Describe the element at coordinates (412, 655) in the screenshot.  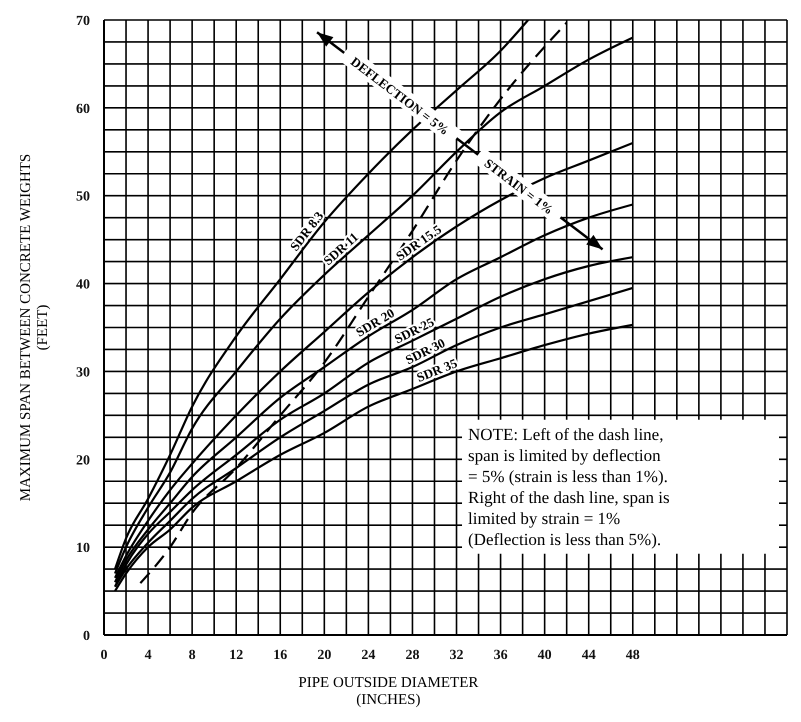
I see `x-tick-label: 28` at that location.